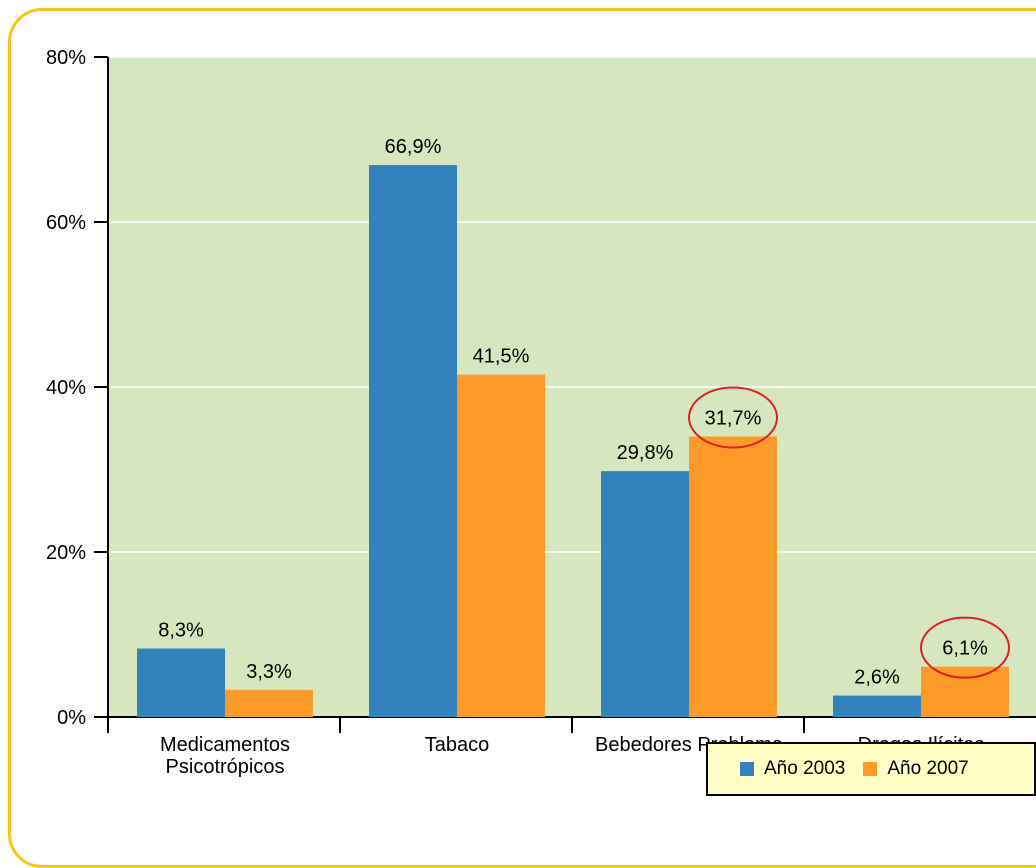  Describe the element at coordinates (747, 769) in the screenshot. I see `legend-swatch-2003` at that location.